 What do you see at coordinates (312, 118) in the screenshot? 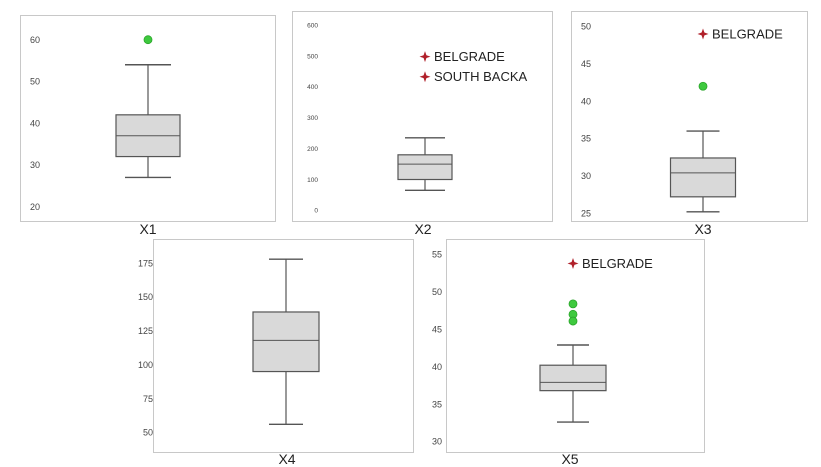
I see `y-tick-label: 300` at bounding box center [312, 118].